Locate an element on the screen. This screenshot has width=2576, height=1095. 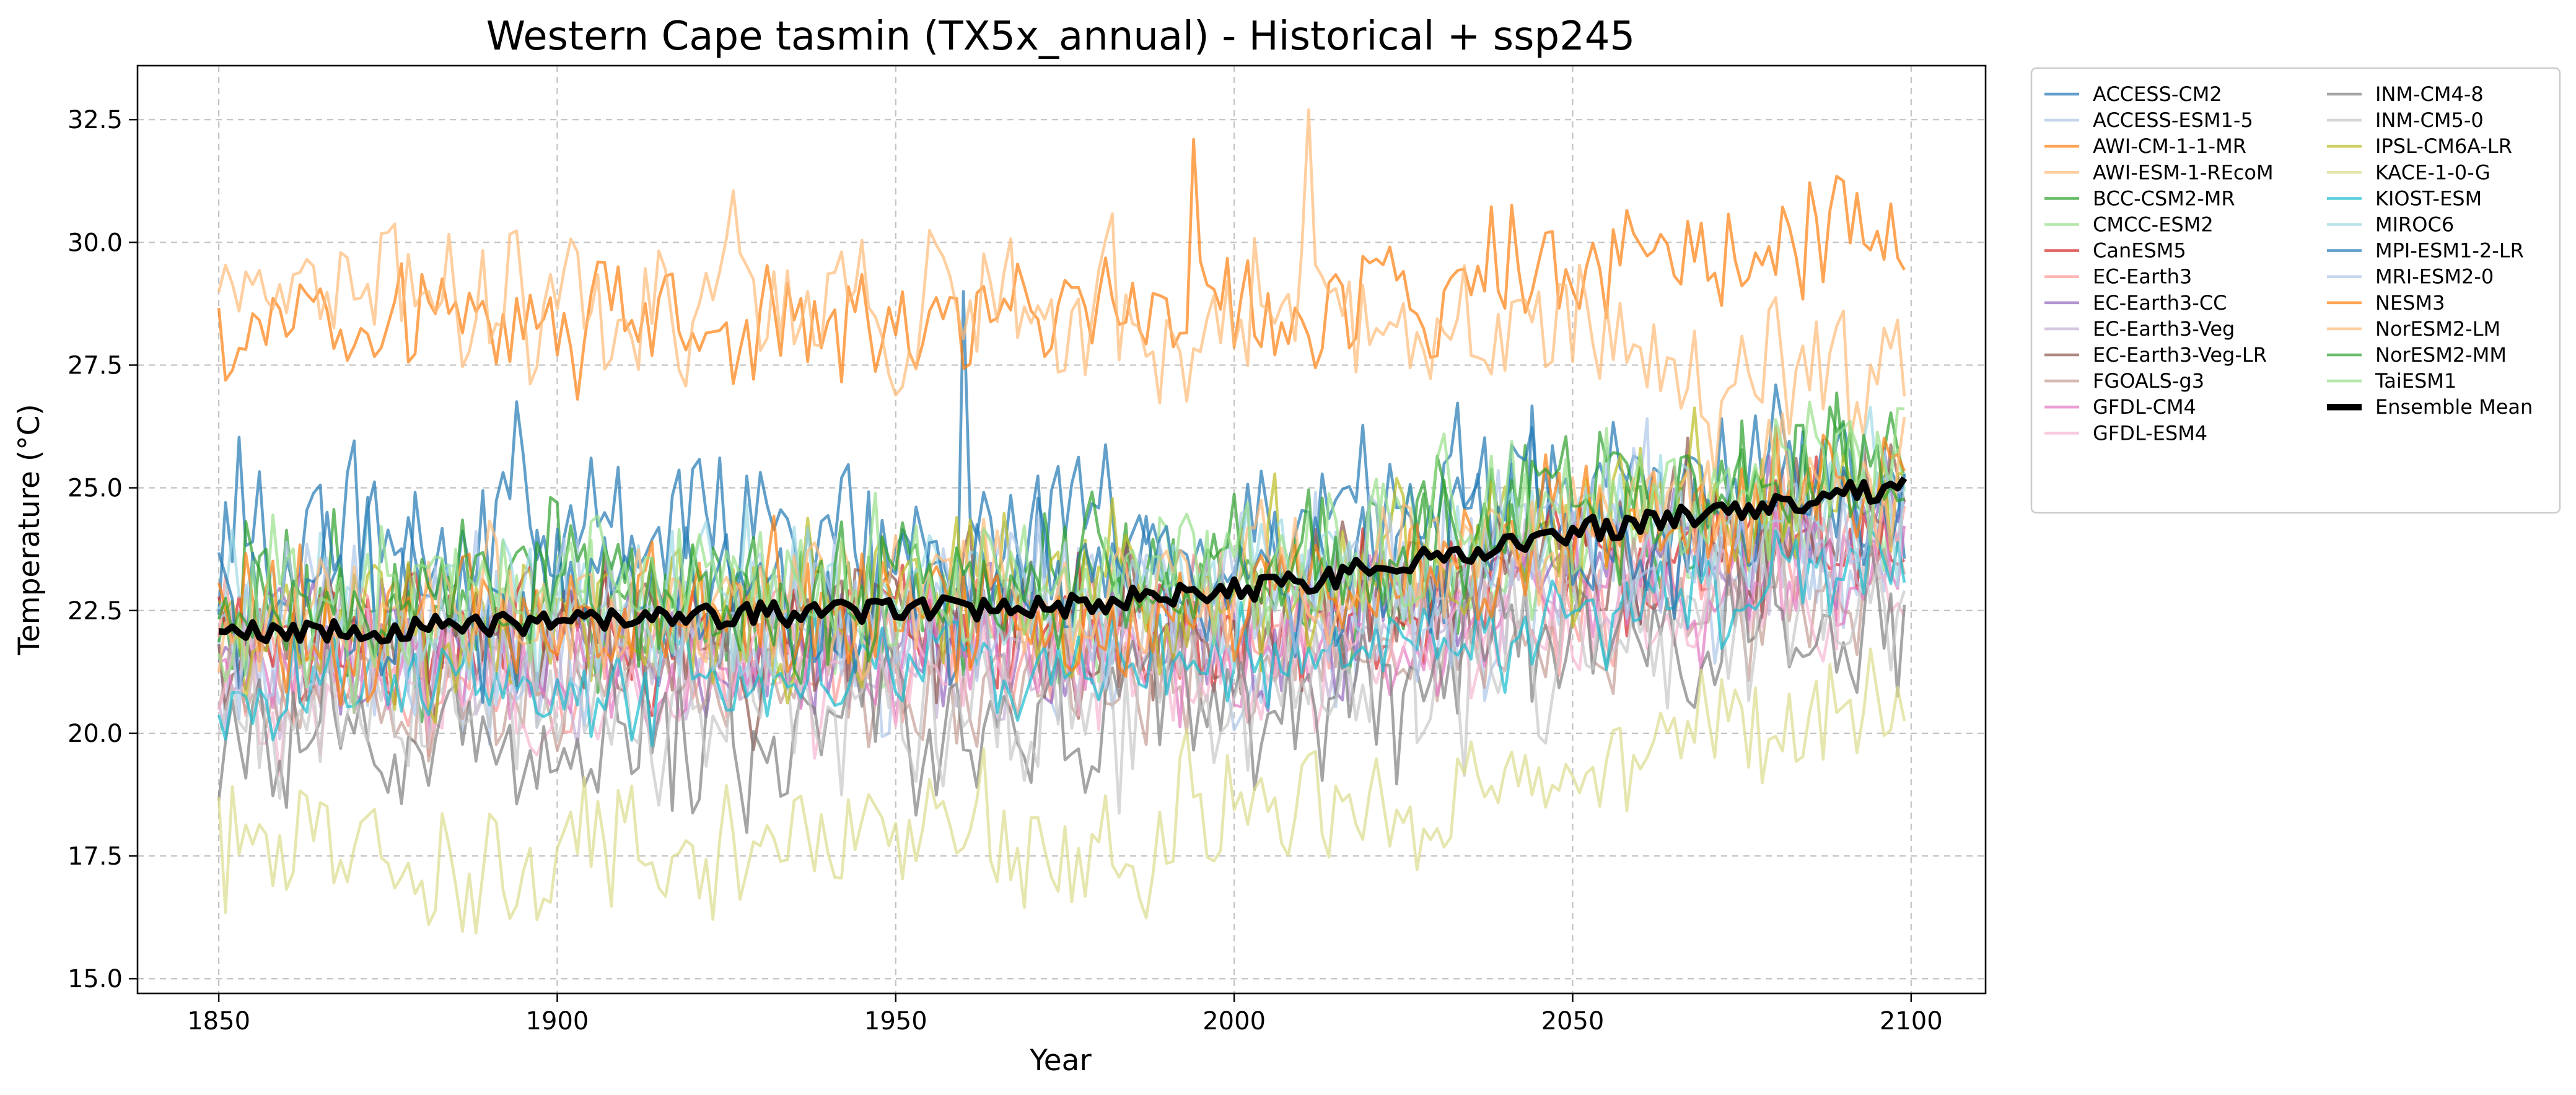
legend-label: EC-Earth3-Veg-LR is located at coordinates (2180, 355).